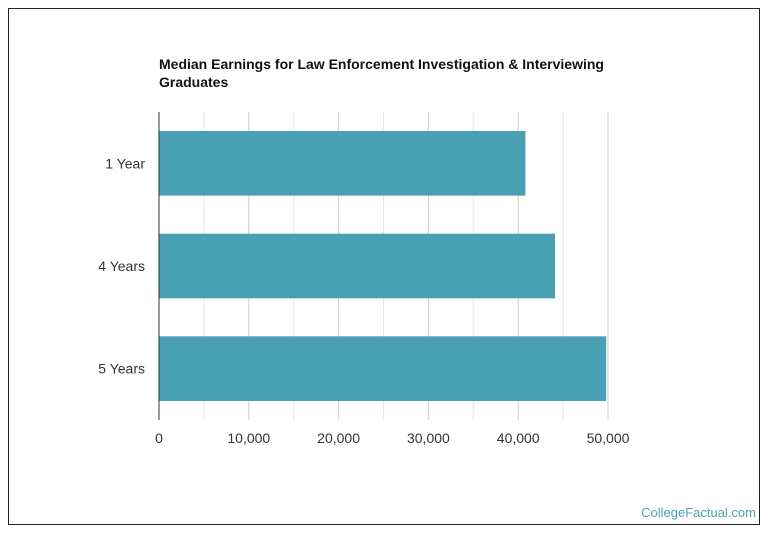 This screenshot has width=770, height=536. What do you see at coordinates (608, 438) in the screenshot?
I see `x-tick-label: 50,000` at bounding box center [608, 438].